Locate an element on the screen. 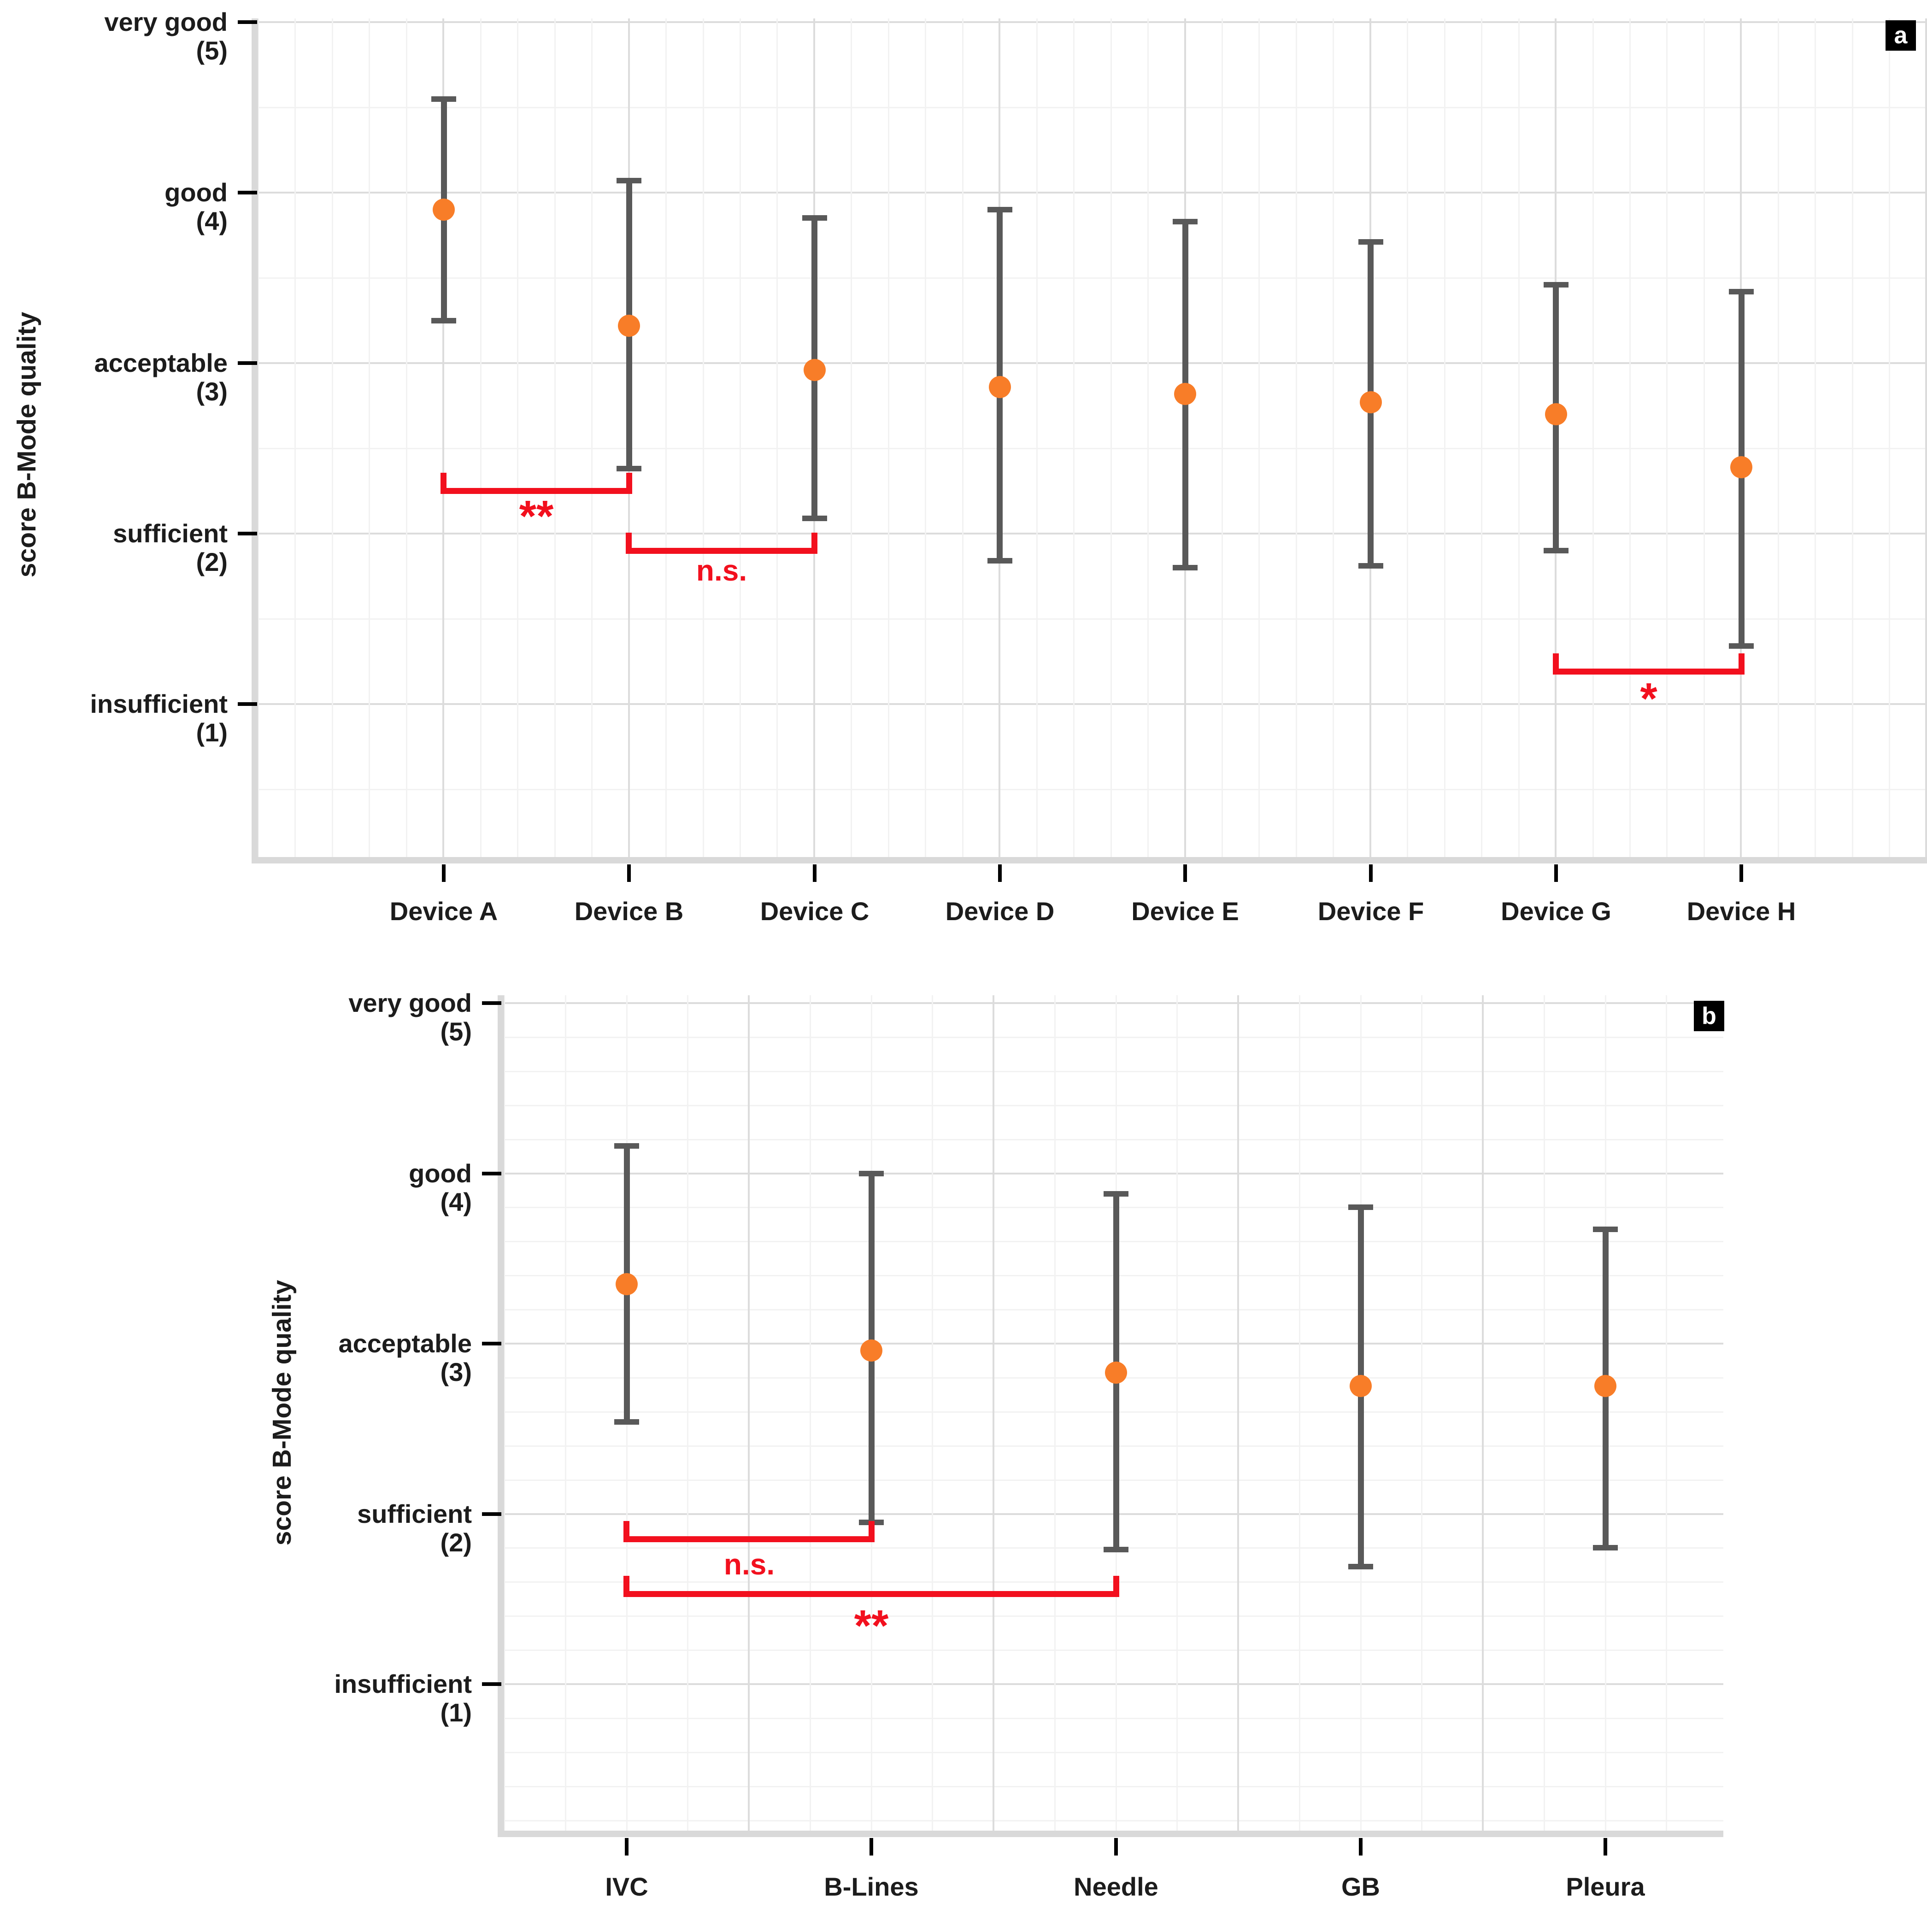 The height and width of the screenshot is (1932, 1927). x-tick-label: IVC is located at coordinates (626, 1886).